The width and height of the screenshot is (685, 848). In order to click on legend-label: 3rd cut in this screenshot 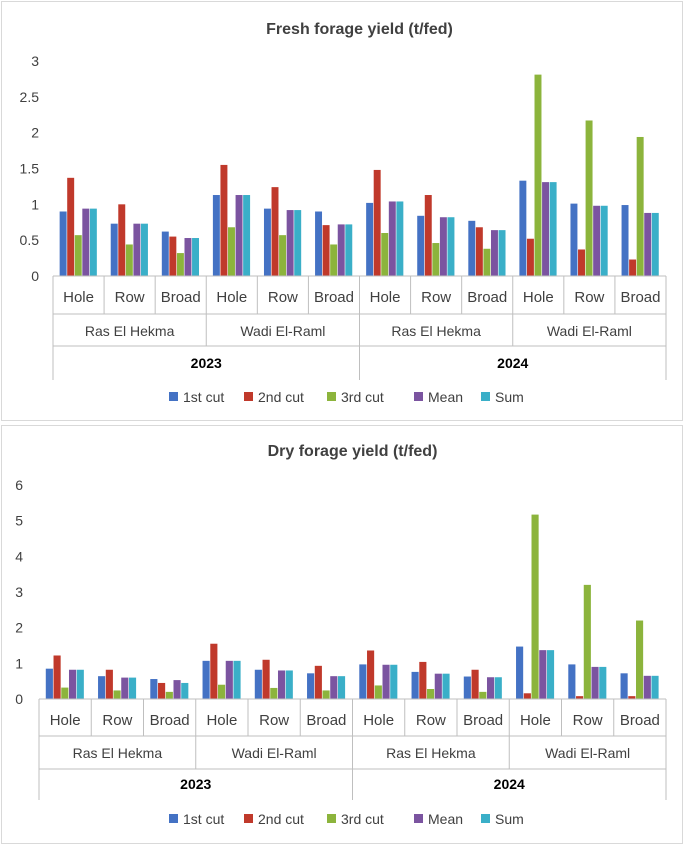, I will do `click(362, 819)`.